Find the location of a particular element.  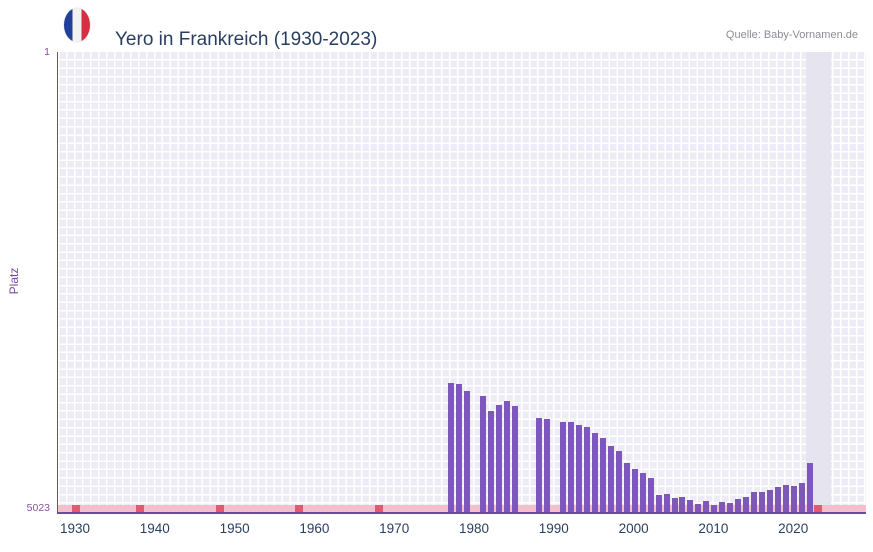

x-tick-label-1930: 1930 is located at coordinates (75, 528).